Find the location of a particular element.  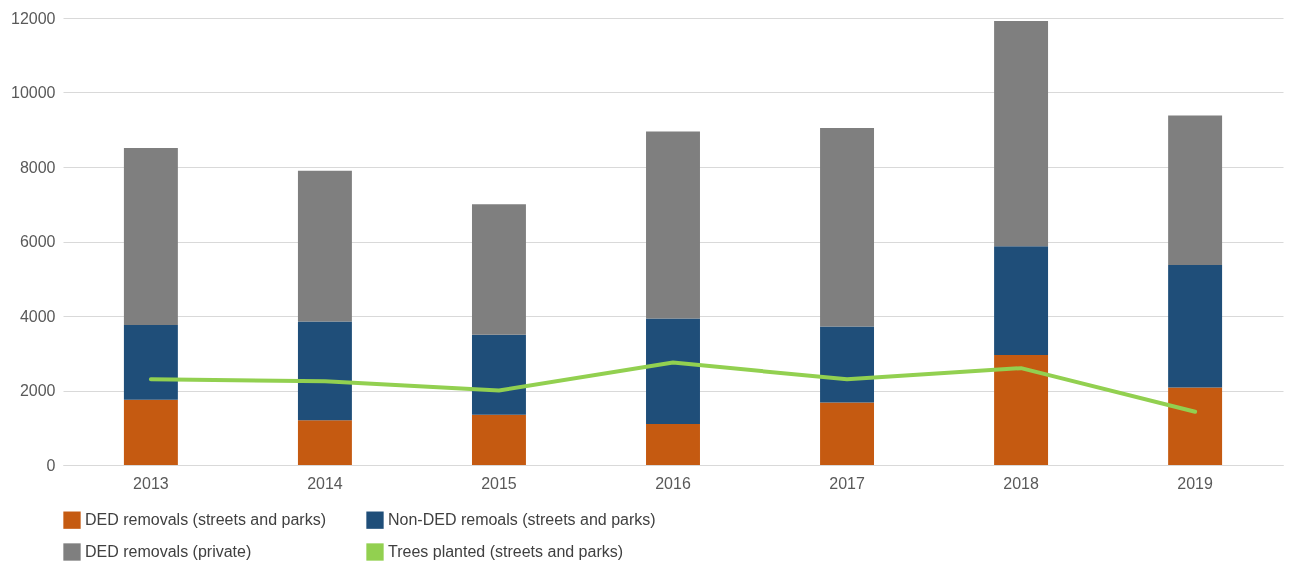

x-tick-label: 2017 is located at coordinates (847, 483).